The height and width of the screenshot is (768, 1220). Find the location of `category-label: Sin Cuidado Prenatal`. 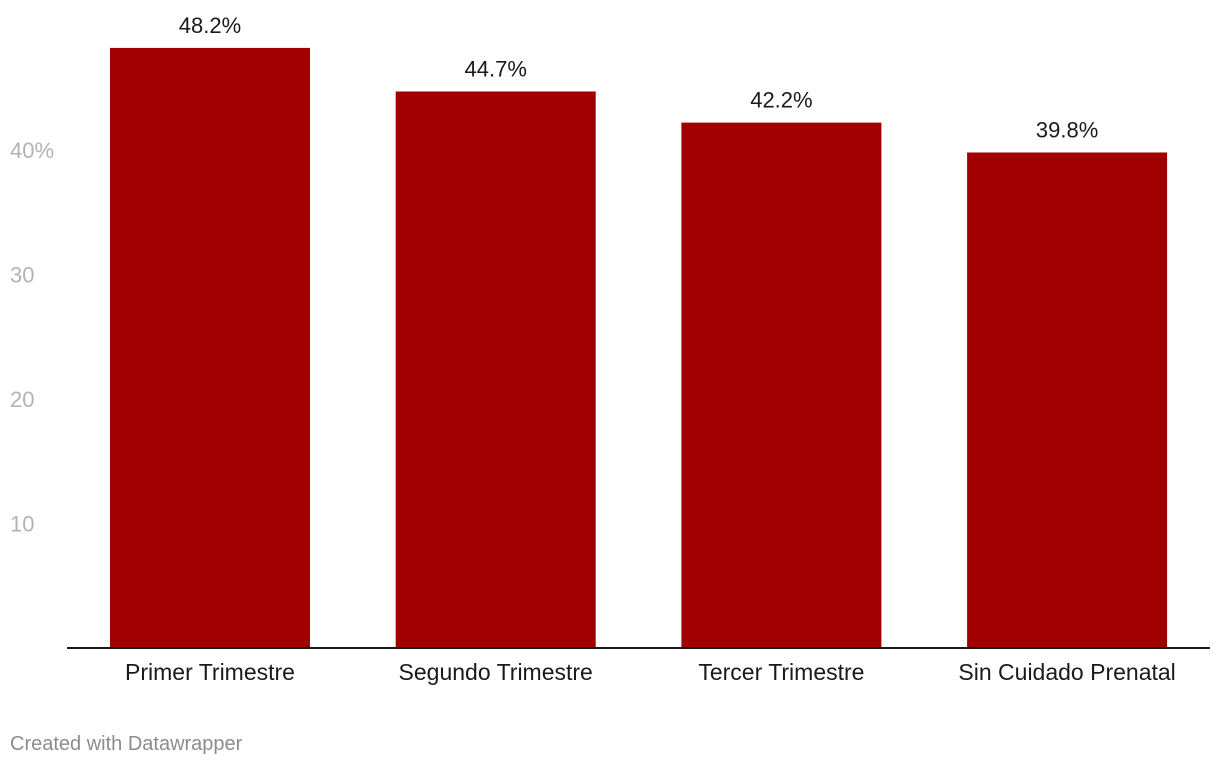

category-label: Sin Cuidado Prenatal is located at coordinates (1066, 672).